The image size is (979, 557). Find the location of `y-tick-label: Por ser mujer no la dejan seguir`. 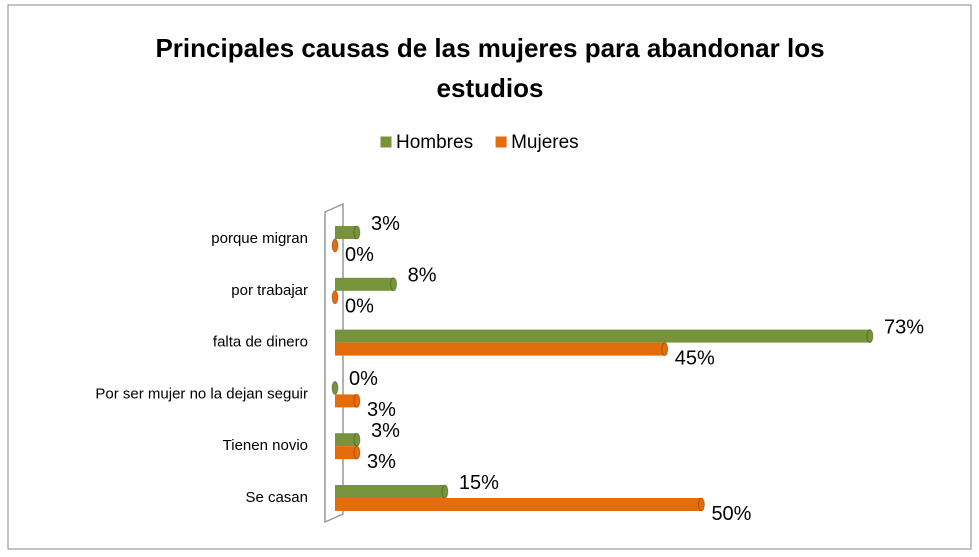

y-tick-label: Por ser mujer no la dejan seguir is located at coordinates (201, 393).